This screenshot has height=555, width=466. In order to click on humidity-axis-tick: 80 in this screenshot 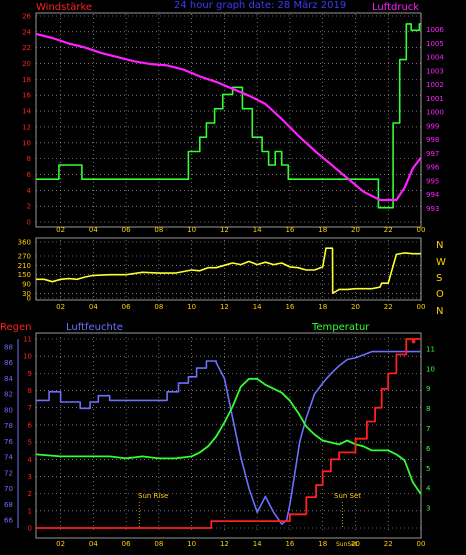, I will do `click(8, 410)`.